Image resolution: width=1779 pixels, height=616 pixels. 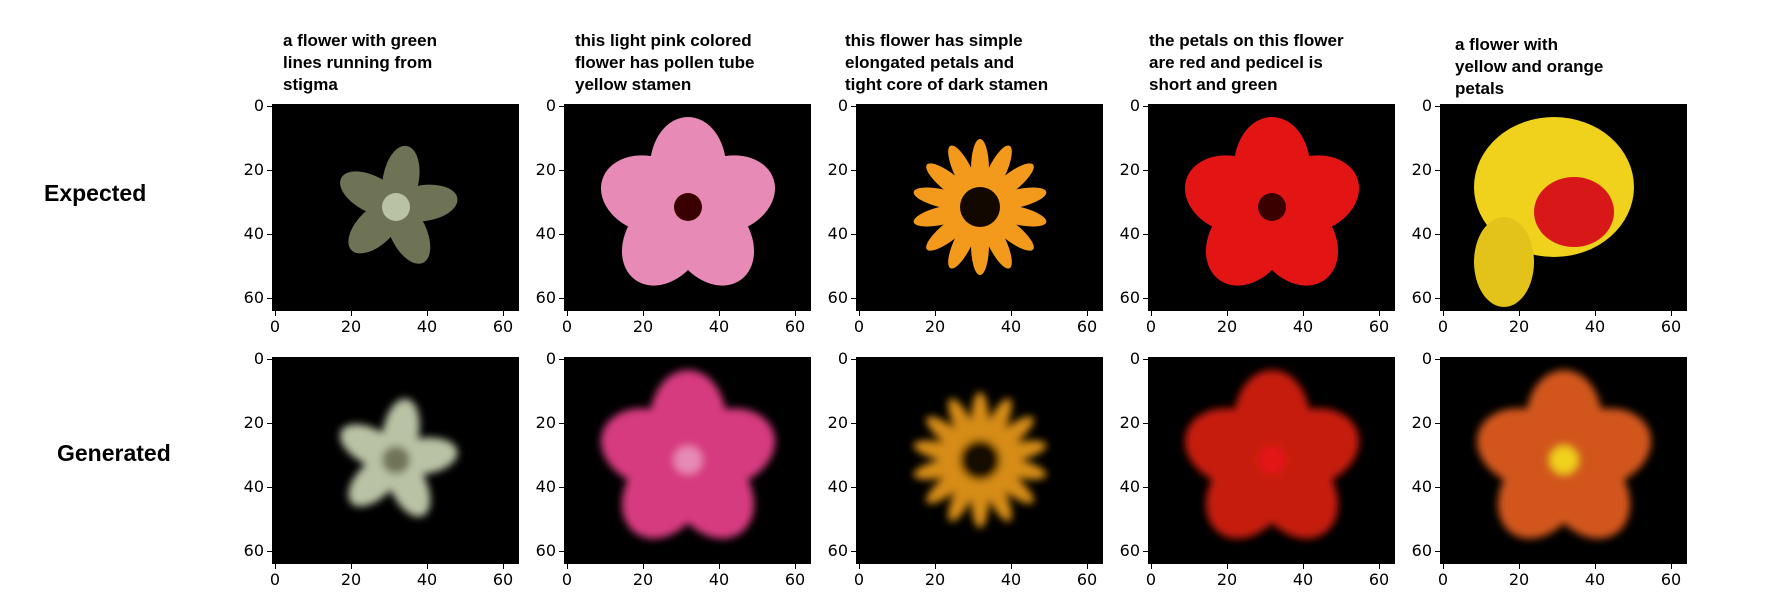 What do you see at coordinates (396, 207) in the screenshot?
I see `expected-image-panel` at bounding box center [396, 207].